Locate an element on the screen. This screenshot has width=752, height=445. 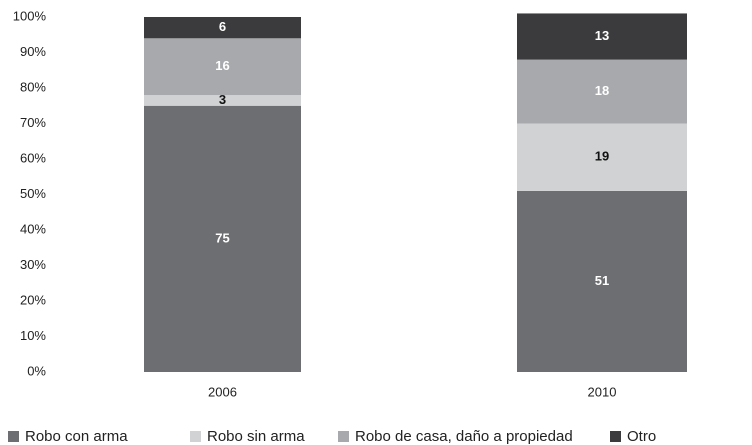
value-label: 51 is located at coordinates (602, 280).